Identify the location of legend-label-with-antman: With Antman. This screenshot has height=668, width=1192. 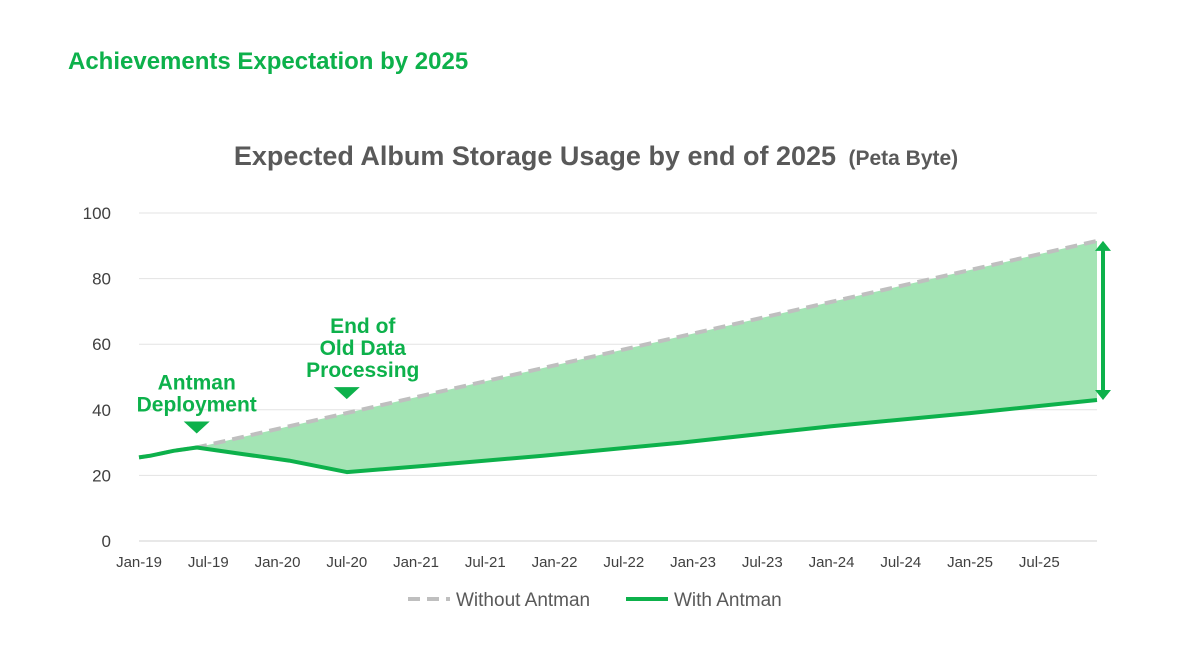
(728, 600).